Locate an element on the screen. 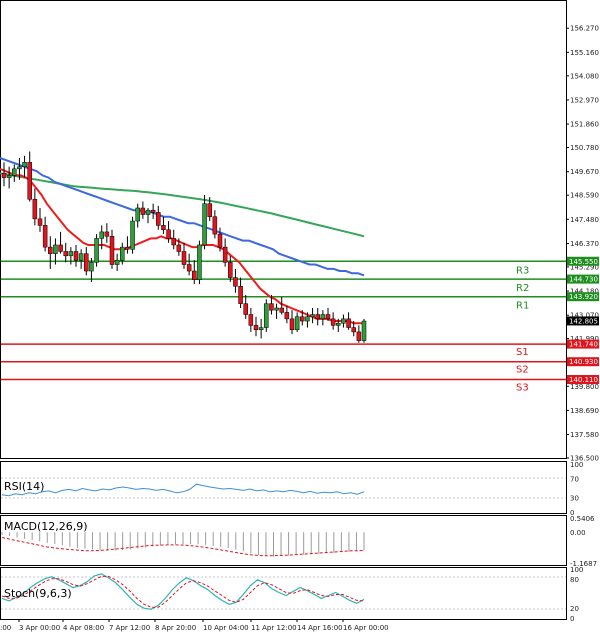 The width and height of the screenshot is (600, 635). level-label-s2: S2 is located at coordinates (522, 370).